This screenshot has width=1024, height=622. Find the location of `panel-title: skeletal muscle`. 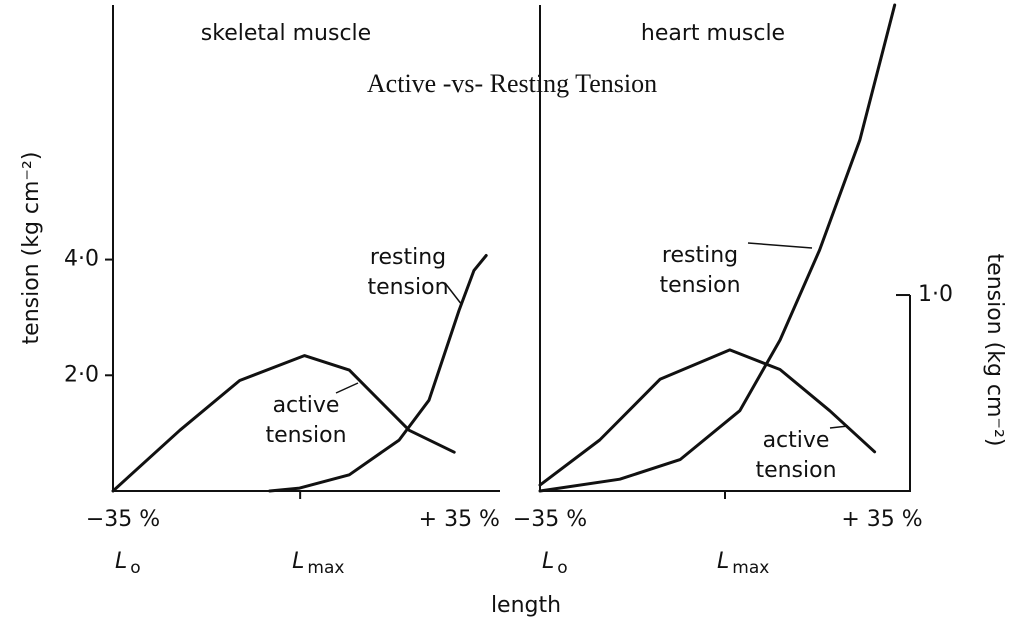

panel-title: skeletal muscle is located at coordinates (286, 33).